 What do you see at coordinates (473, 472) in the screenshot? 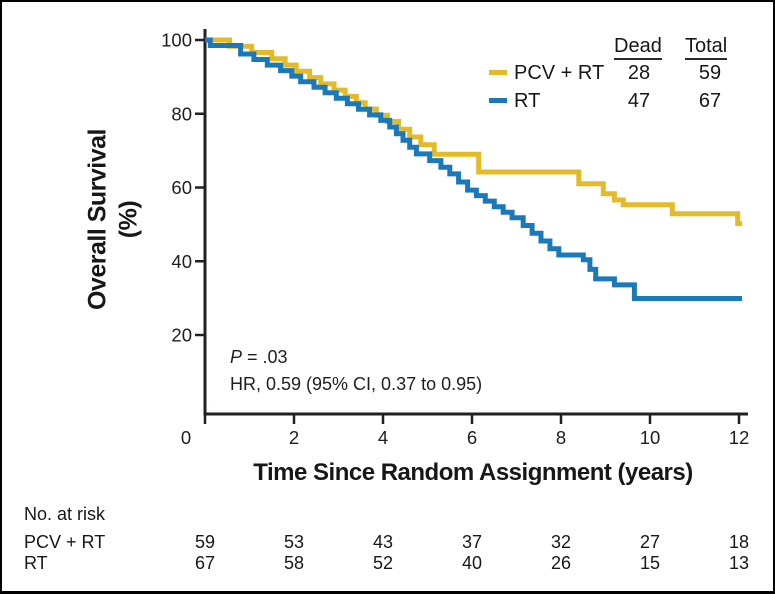
I see `x-axis-label: Time Since Random Assignment (years)` at bounding box center [473, 472].